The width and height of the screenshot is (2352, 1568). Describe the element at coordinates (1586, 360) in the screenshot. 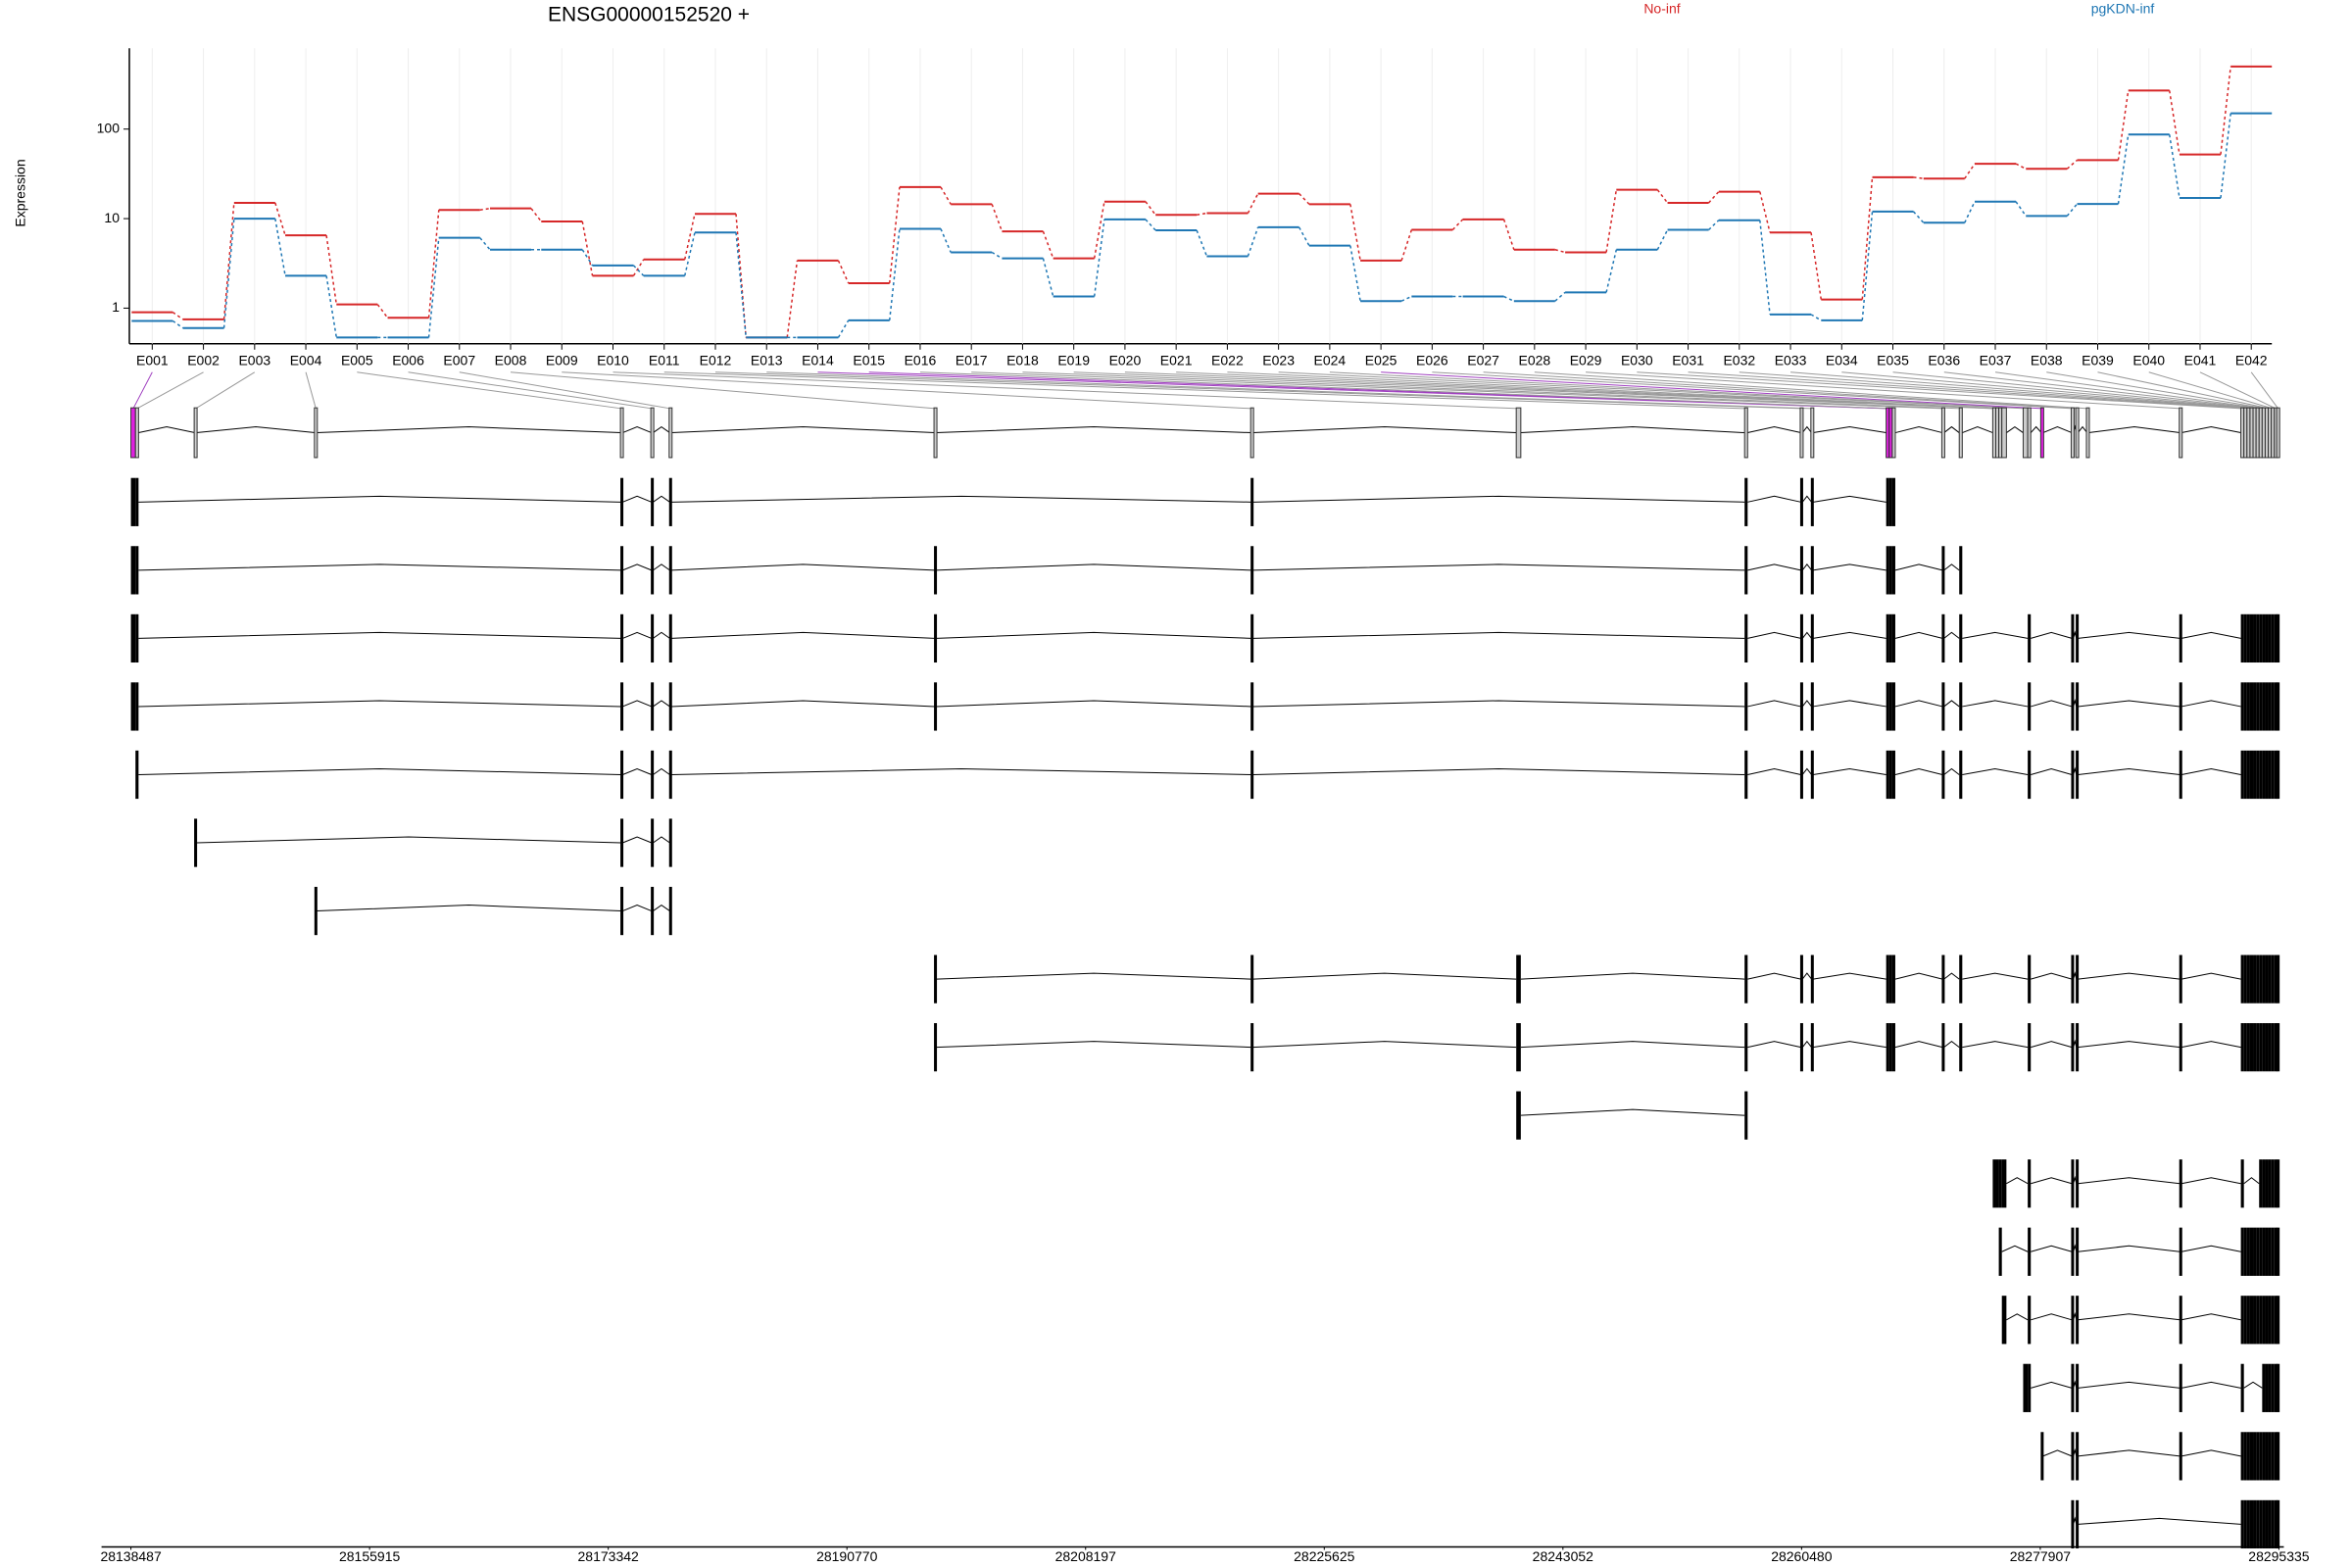

I see `x-tick-label: E029` at that location.